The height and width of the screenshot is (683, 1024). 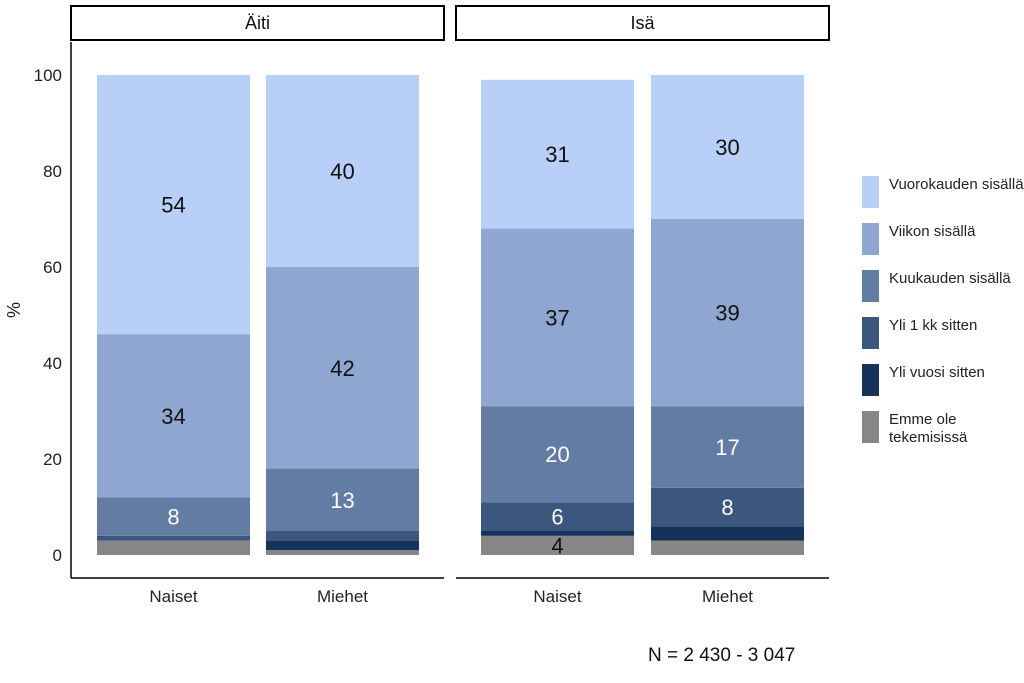 I want to click on legend-label: Viikon sisällä, so click(x=932, y=231).